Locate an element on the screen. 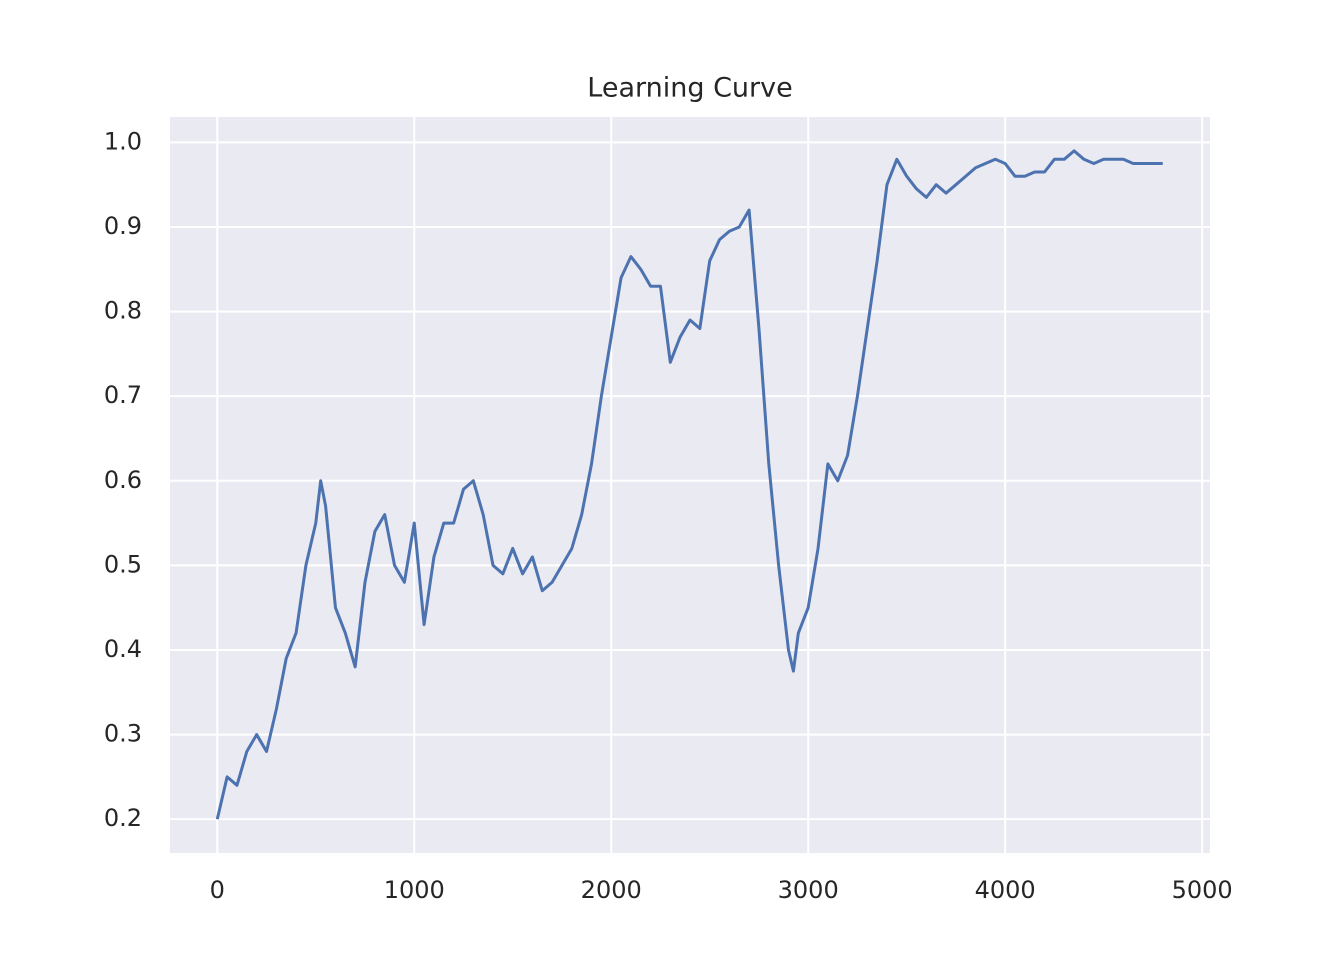 The image size is (1344, 960). x-tick-label: 5000 is located at coordinates (1202, 890).